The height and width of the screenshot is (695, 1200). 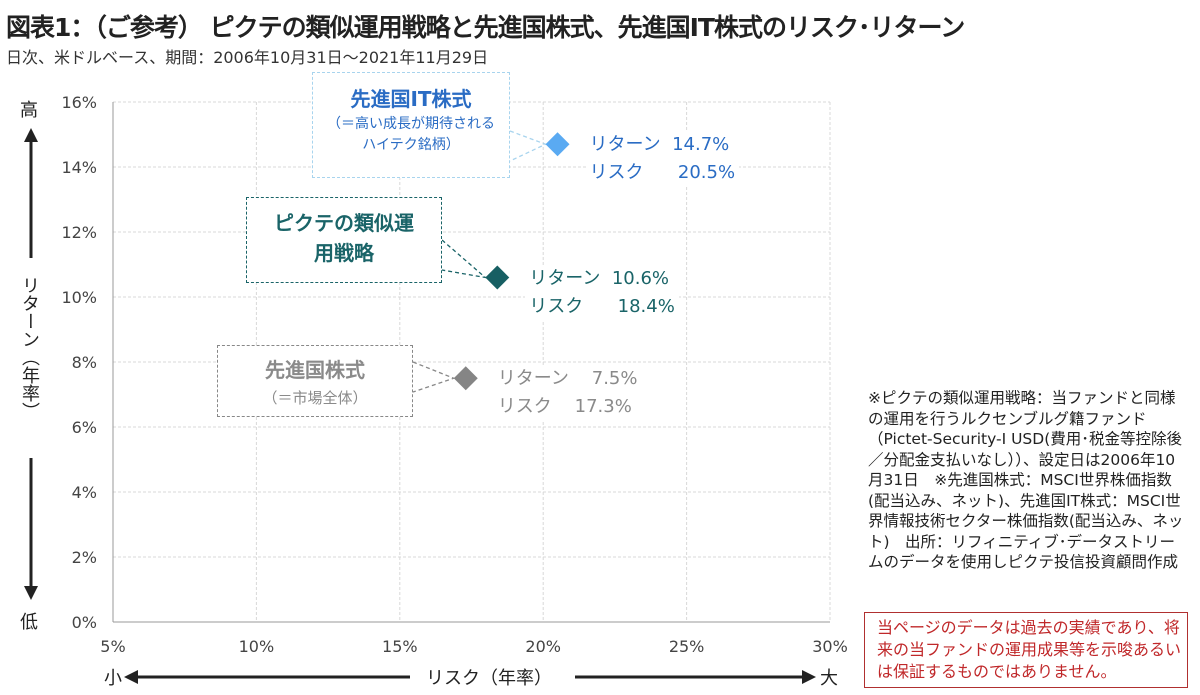 What do you see at coordinates (131, 677) in the screenshot?
I see `arrow-left-icon` at bounding box center [131, 677].